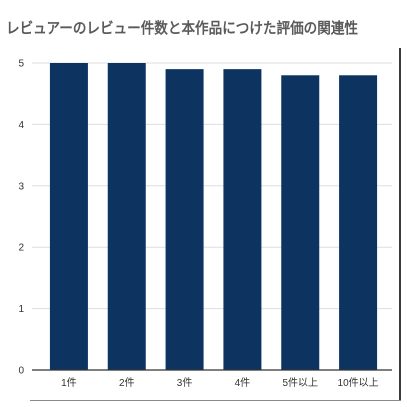 This screenshot has height=407, width=407. Describe the element at coordinates (21, 248) in the screenshot. I see `y-tick-label: 2` at that location.